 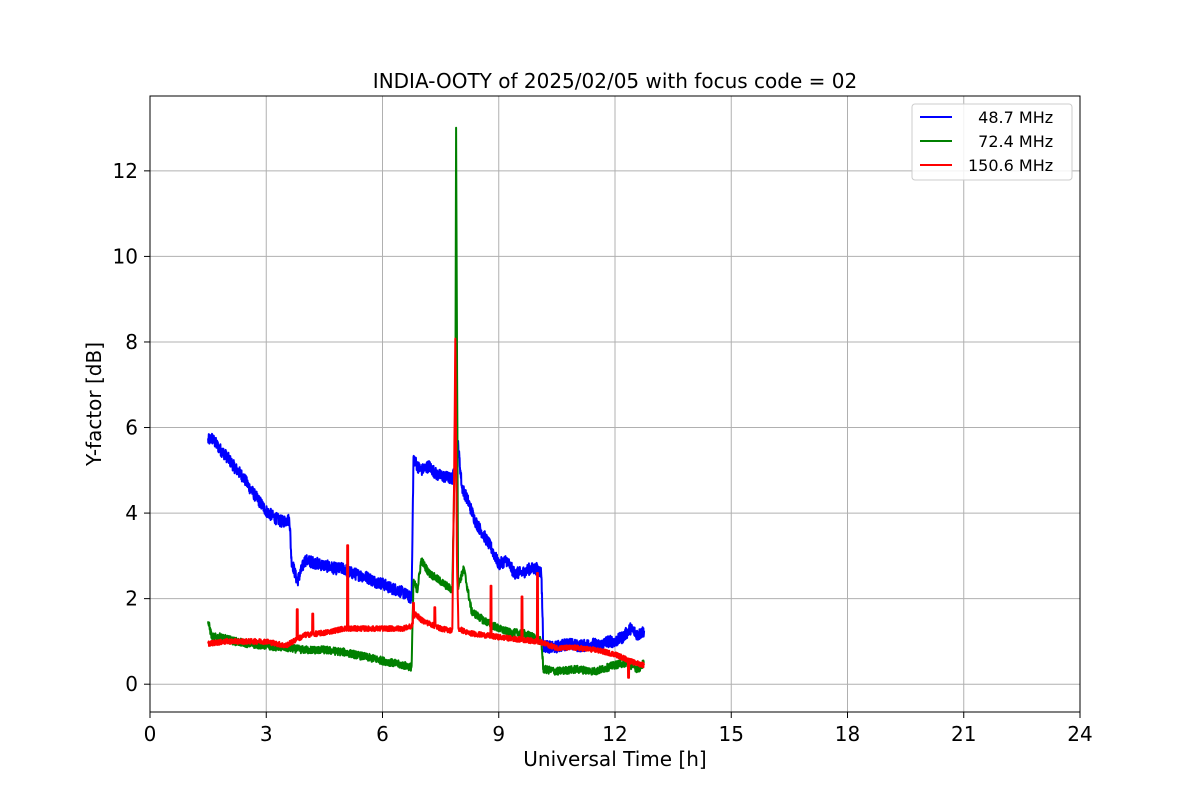 I want to click on x-tick-label: 9, so click(x=498, y=734).